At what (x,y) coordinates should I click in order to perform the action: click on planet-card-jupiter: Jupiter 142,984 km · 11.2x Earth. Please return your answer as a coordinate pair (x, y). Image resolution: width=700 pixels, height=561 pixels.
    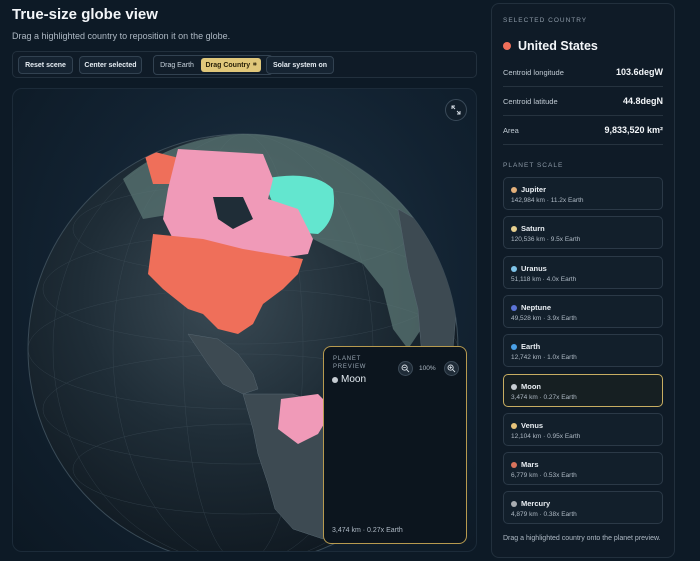
    Looking at the image, I should click on (583, 193).